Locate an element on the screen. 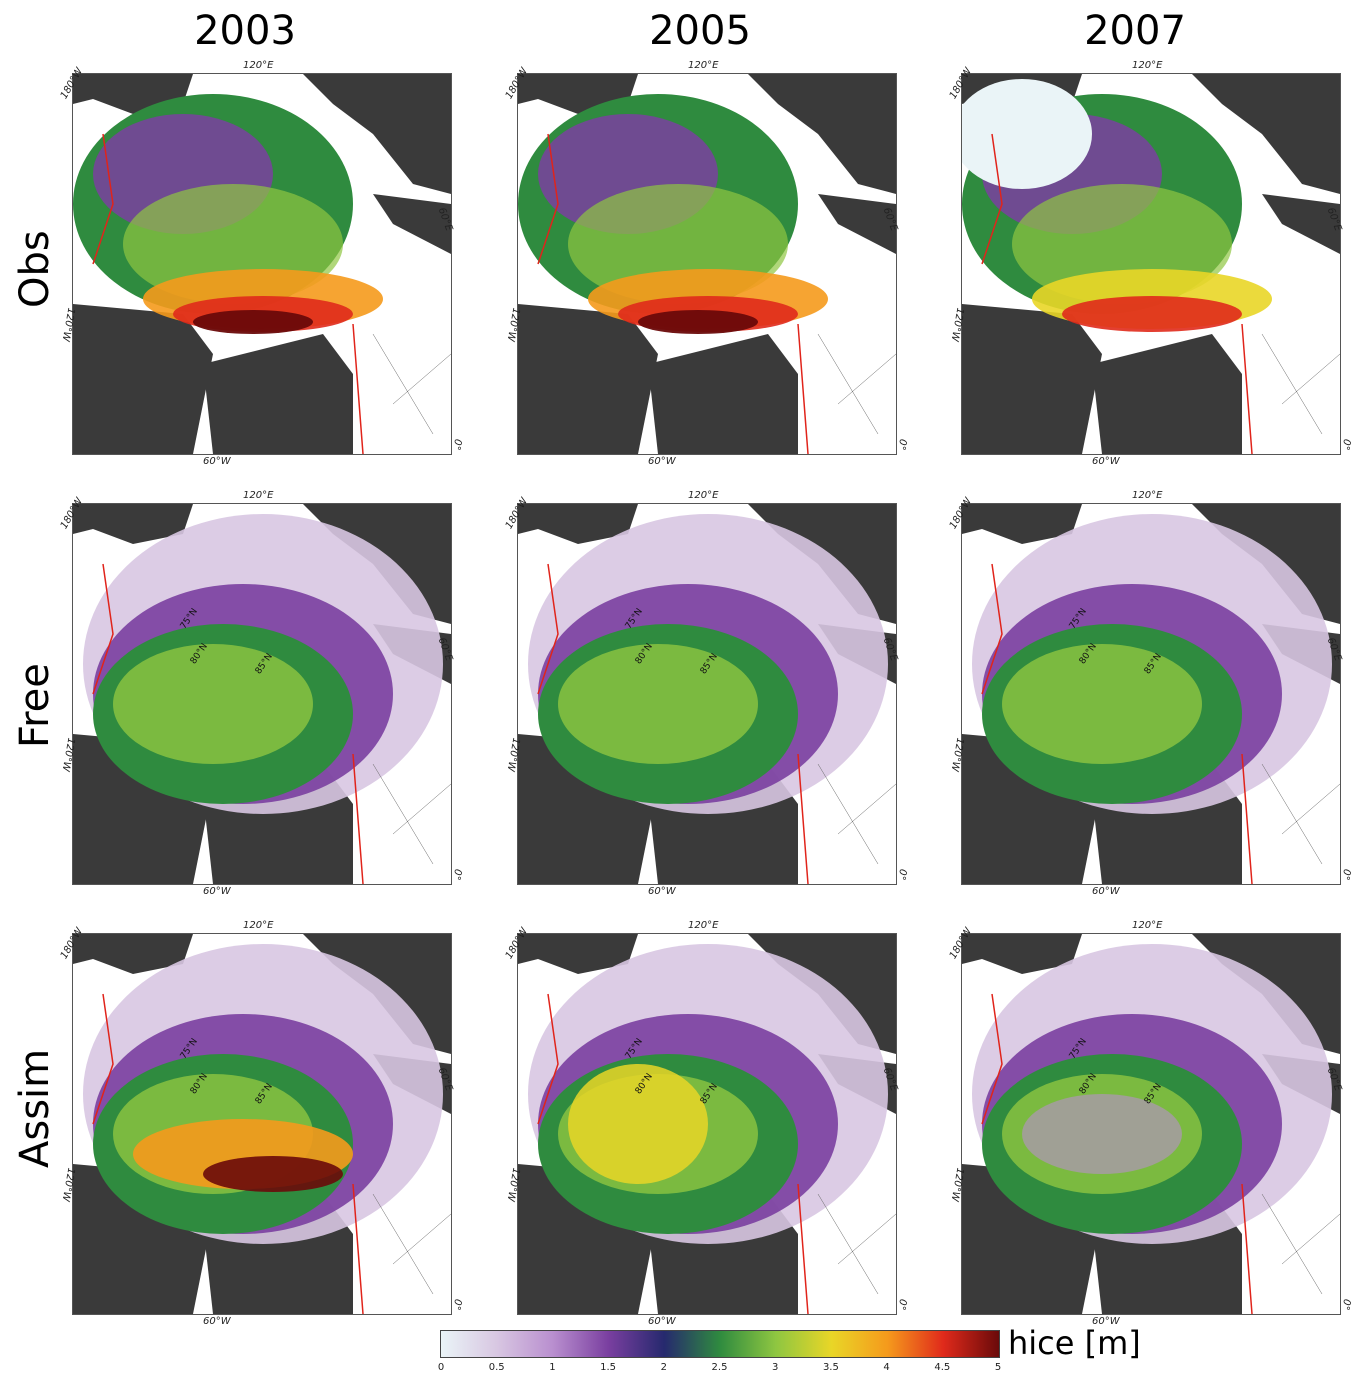  column-title-2005: 2005 is located at coordinates (700, 31).